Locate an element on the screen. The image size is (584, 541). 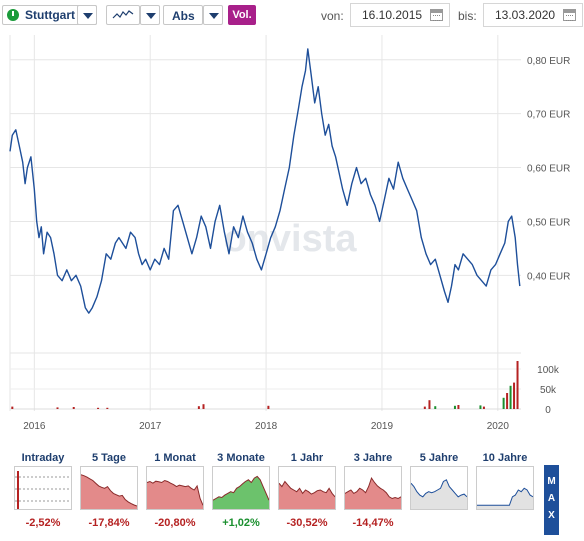
from-date-input: 16.10.2015 is located at coordinates (400, 15).